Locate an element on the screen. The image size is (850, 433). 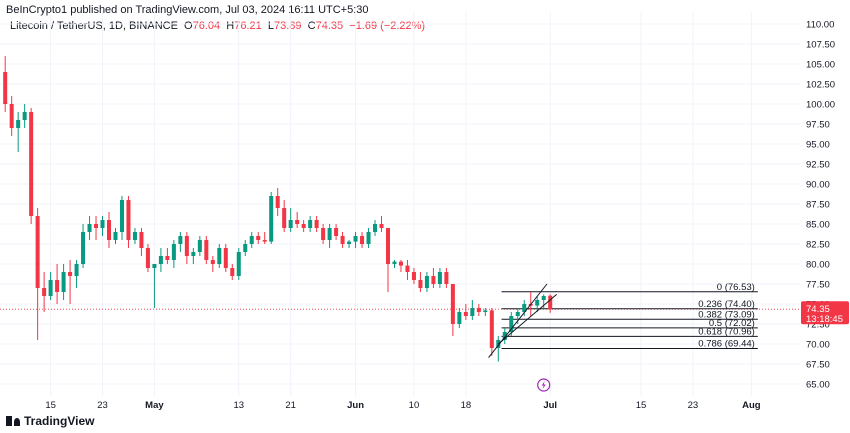
event-marker is located at coordinates (544, 385).